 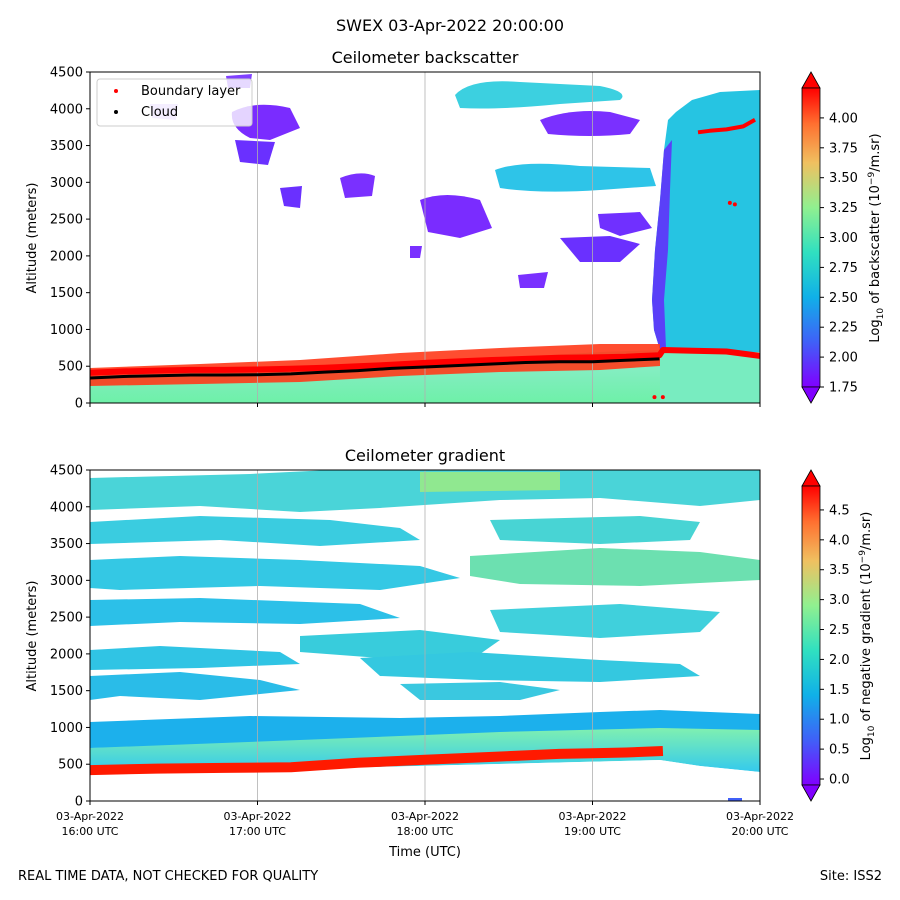 What do you see at coordinates (843, 358) in the screenshot?
I see `colorbar-tick-label: 2.00` at bounding box center [843, 358].